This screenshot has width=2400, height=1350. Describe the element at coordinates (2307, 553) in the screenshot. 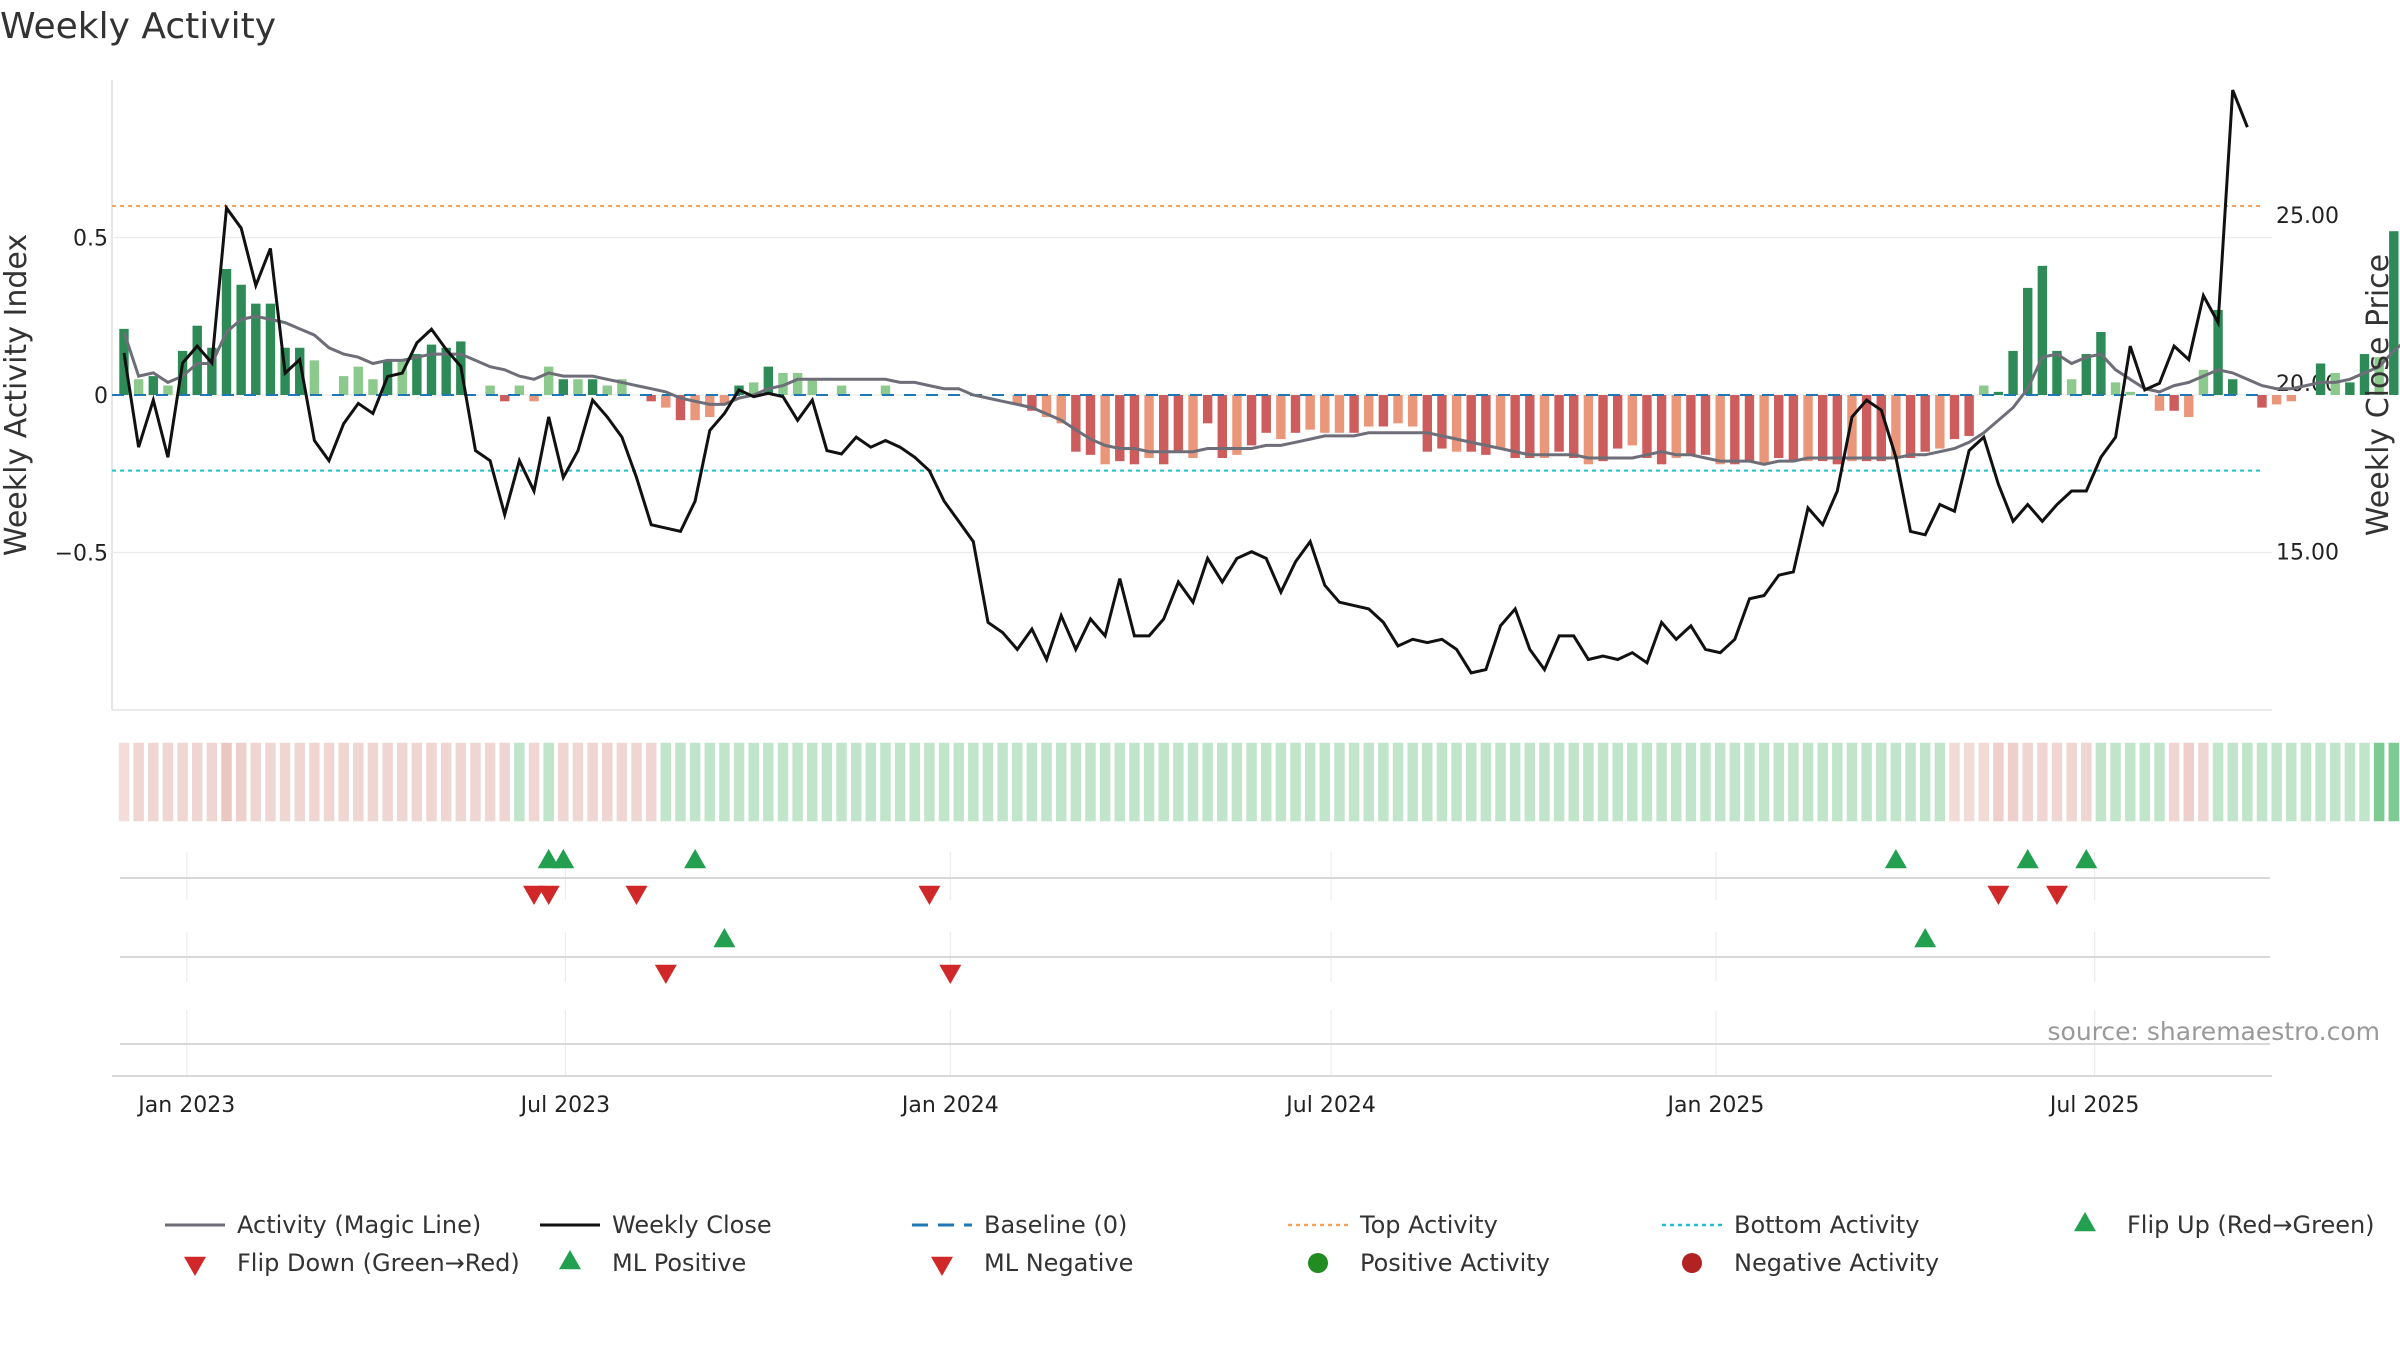

I see `y-right-tick-label: 15.00` at that location.